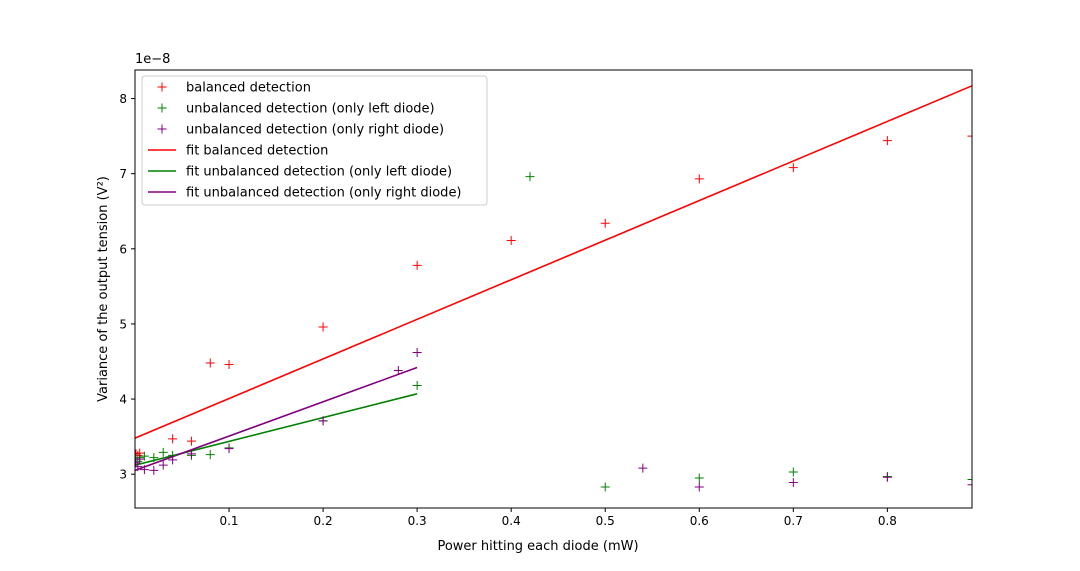 This screenshot has height=571, width=1080. I want to click on legend-label-0: balanced detection, so click(248, 88).